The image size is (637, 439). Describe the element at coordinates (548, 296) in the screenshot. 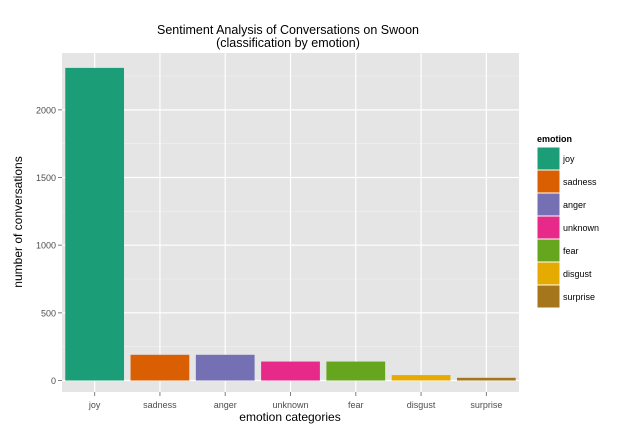

I see `legend-key-surprise` at that location.